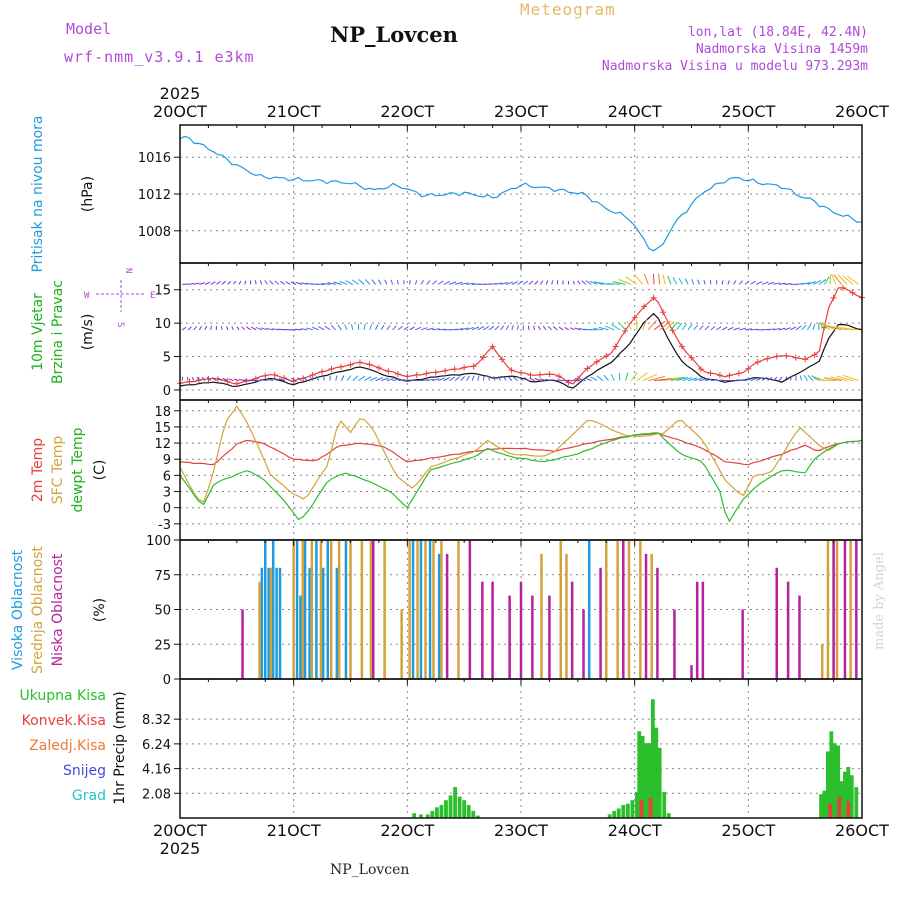  What do you see at coordinates (158, 541) in the screenshot?
I see `clouds-ytick-label: 100` at bounding box center [158, 541].